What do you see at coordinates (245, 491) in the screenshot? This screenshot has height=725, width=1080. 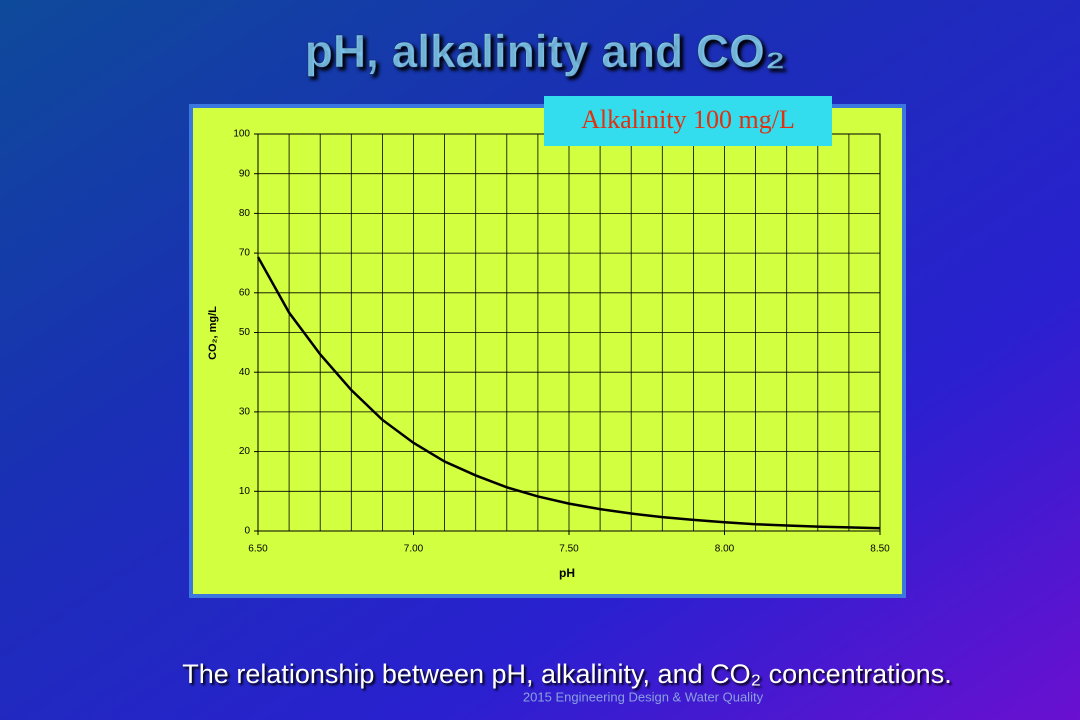 I see `y-tick-label: 10` at bounding box center [245, 491].